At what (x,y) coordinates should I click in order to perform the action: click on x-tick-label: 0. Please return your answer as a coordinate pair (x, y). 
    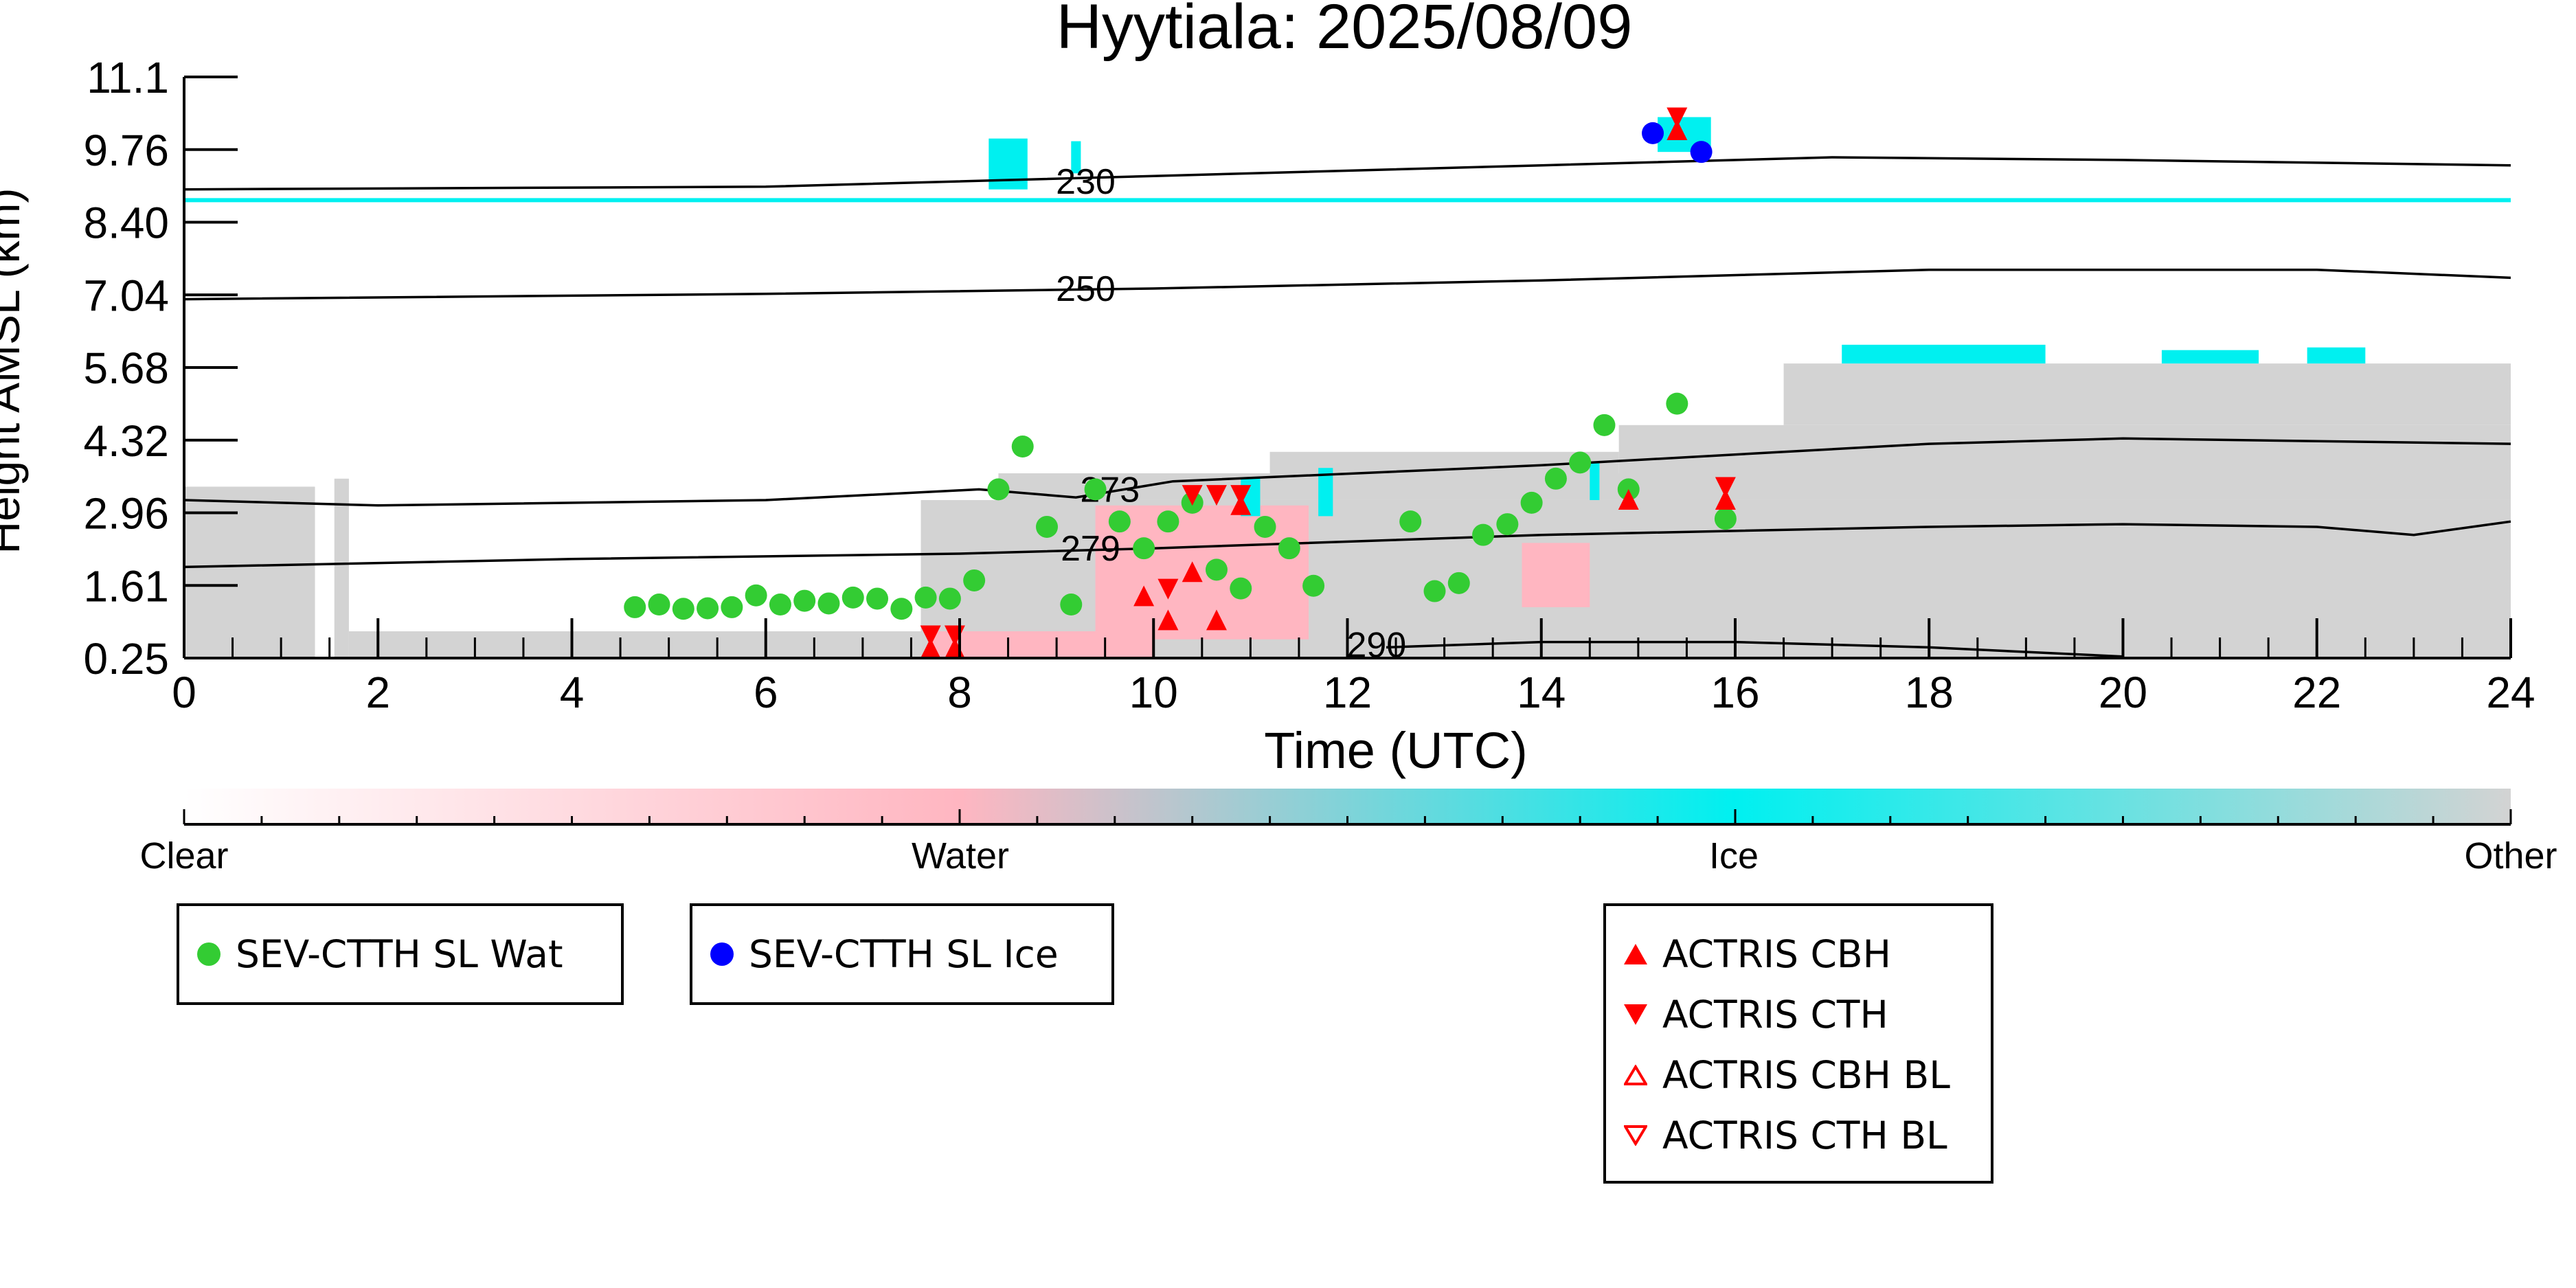
    Looking at the image, I should click on (184, 692).